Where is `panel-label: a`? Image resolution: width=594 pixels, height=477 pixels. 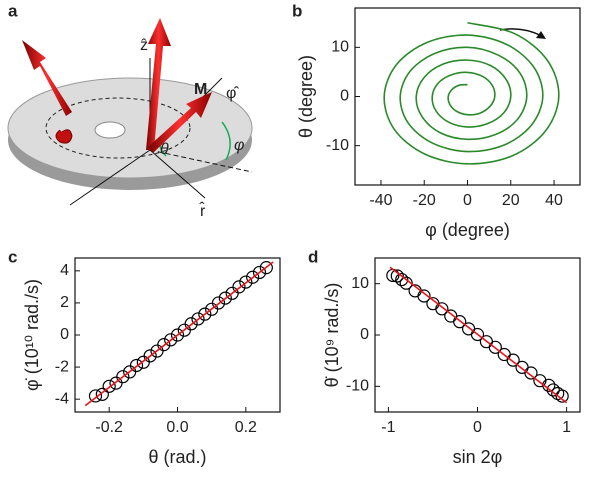 panel-label: a is located at coordinates (13, 10).